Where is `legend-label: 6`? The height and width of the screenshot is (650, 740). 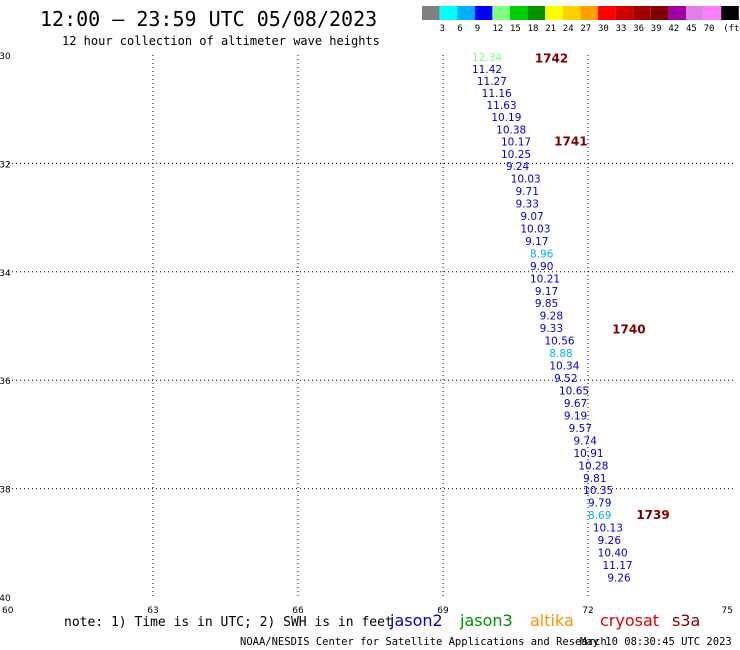
legend-label: 6 is located at coordinates (459, 29).